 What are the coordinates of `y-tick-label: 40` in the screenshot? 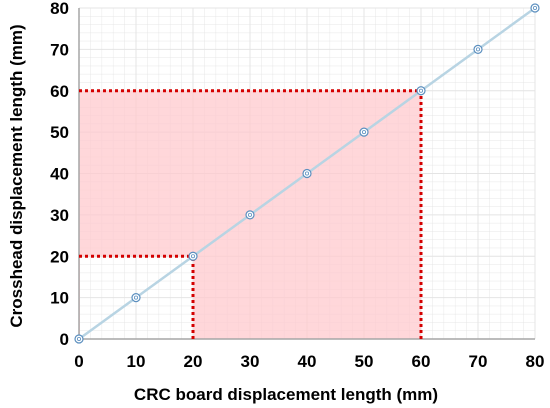 It's located at (59, 174).